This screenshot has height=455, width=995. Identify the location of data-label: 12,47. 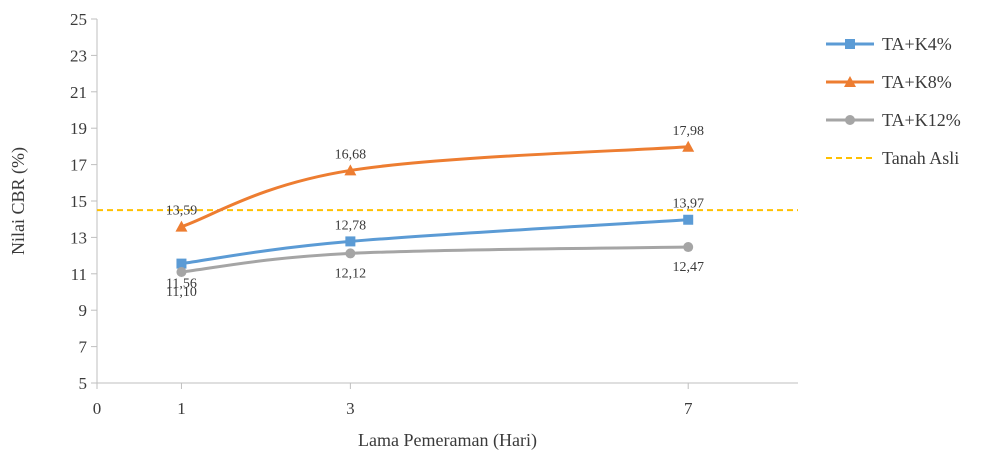
(688, 267).